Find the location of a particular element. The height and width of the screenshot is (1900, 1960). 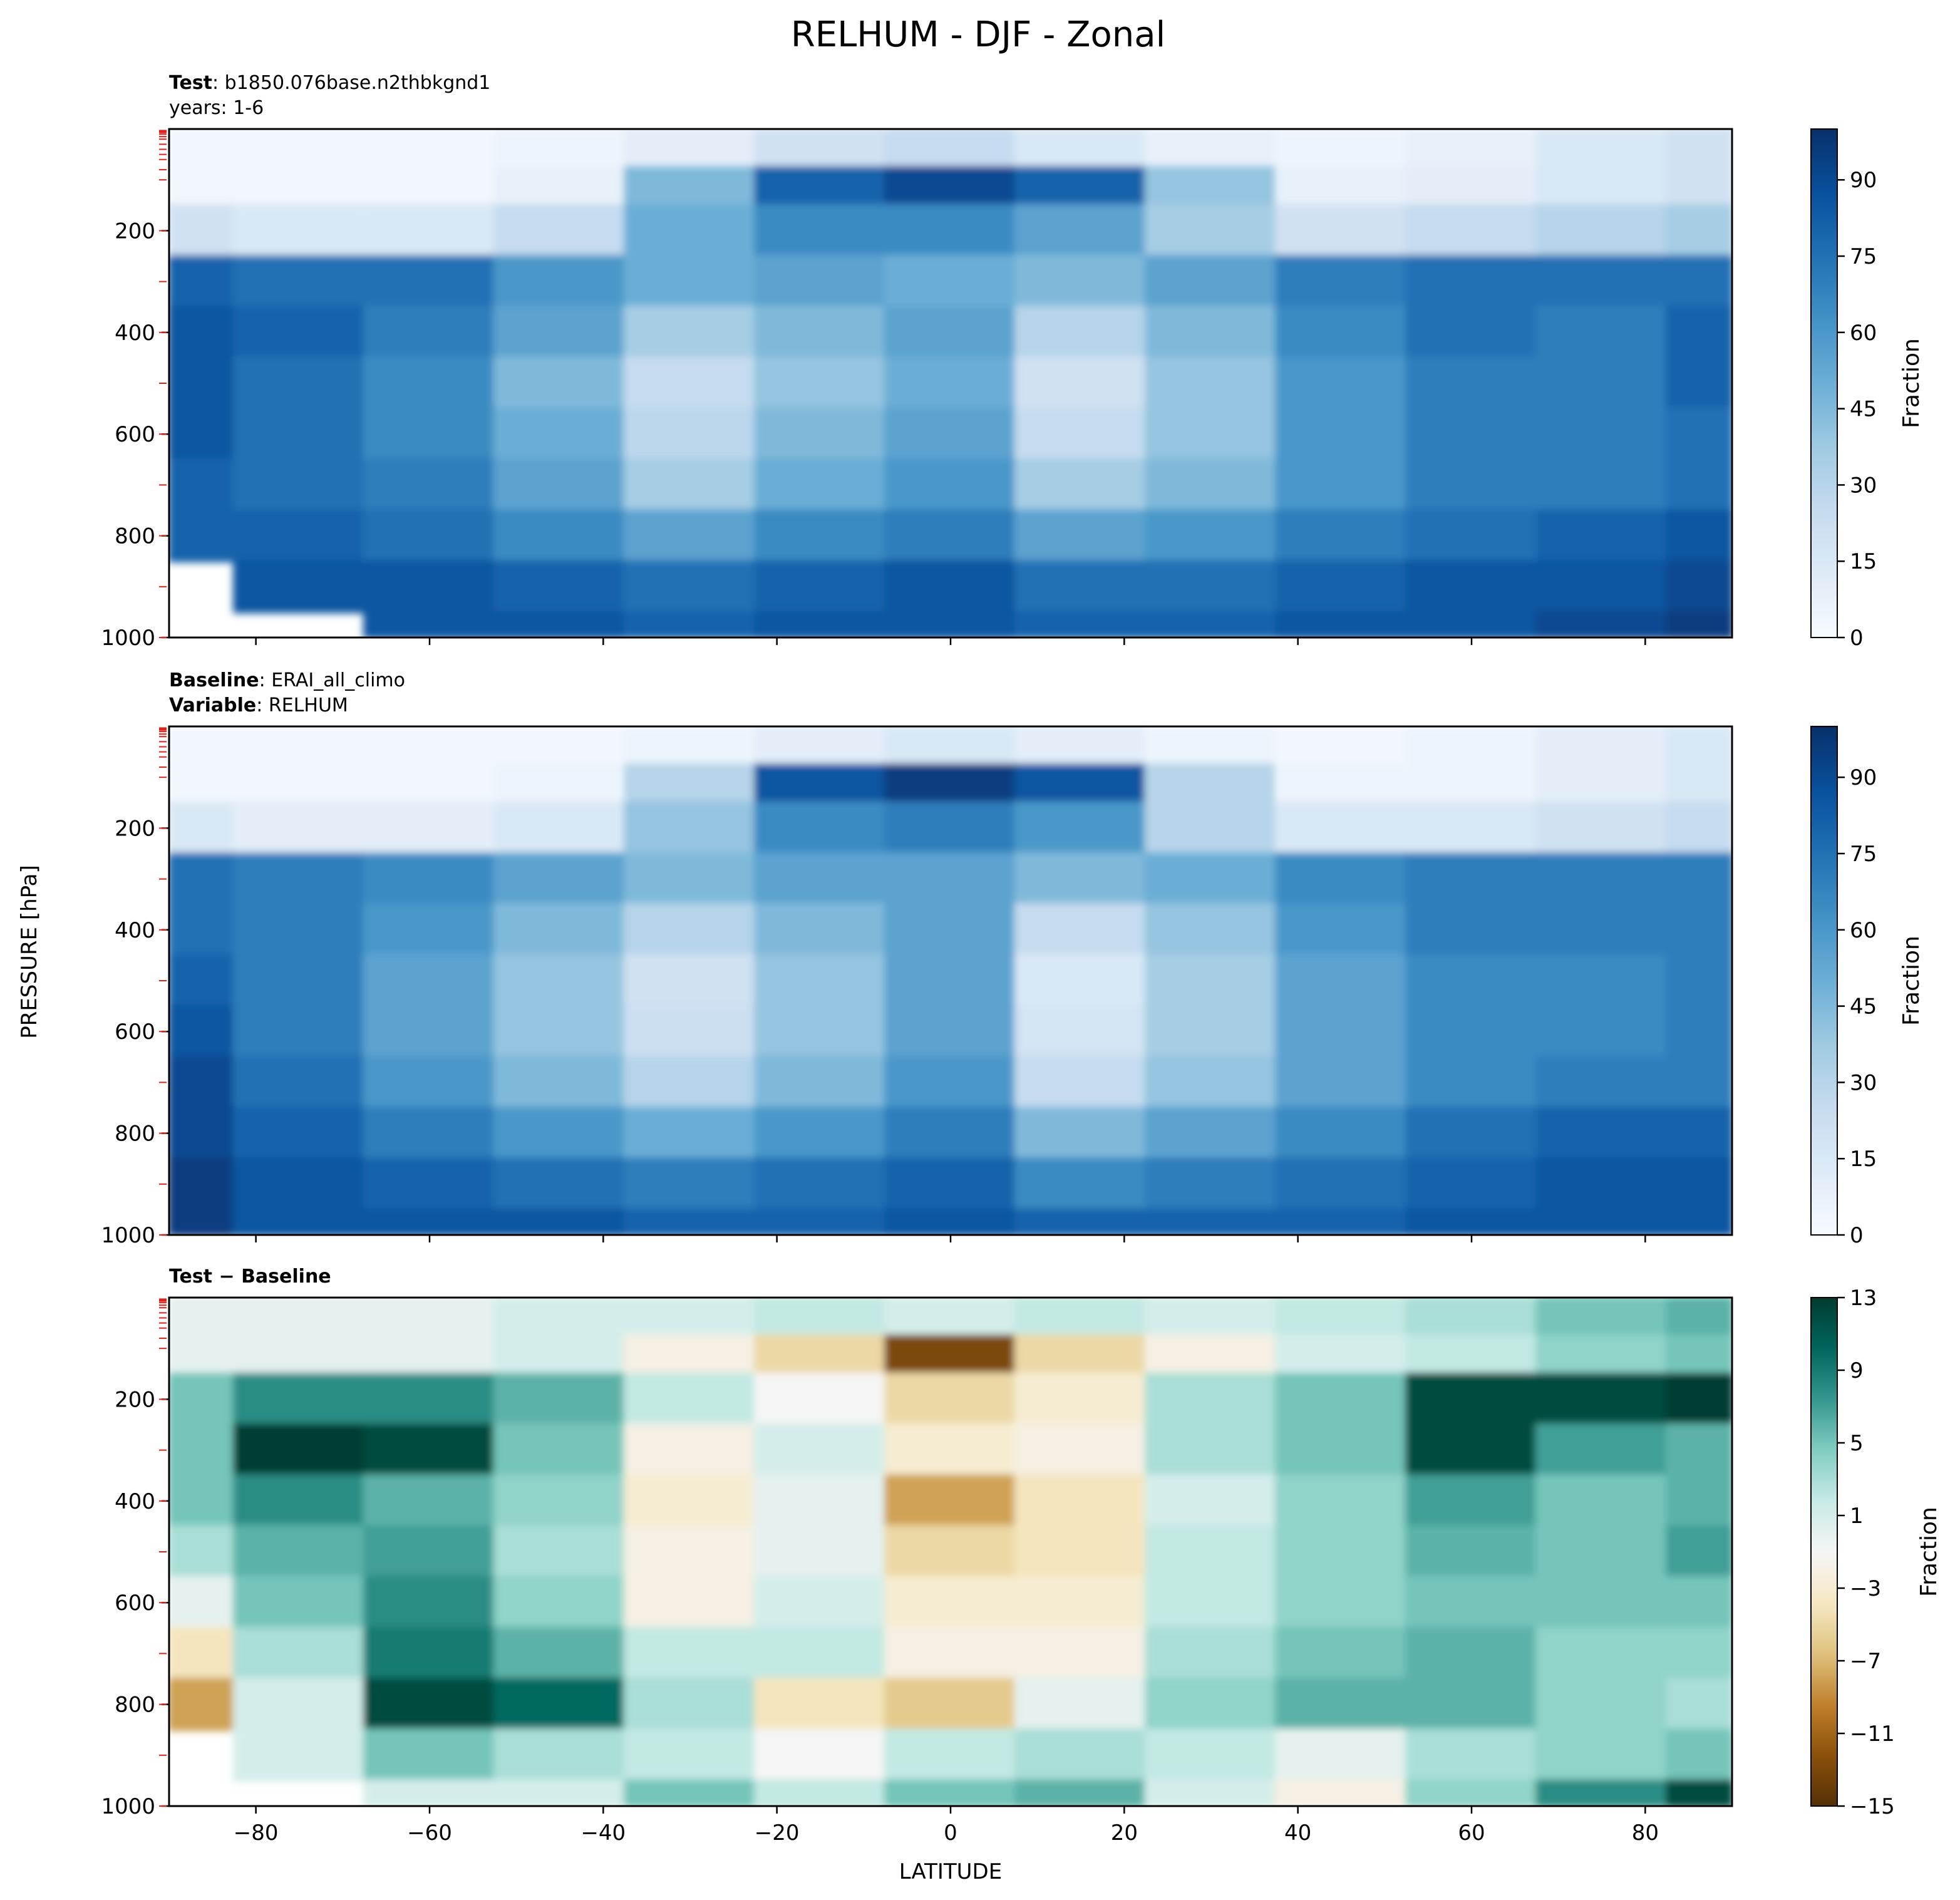

colorbar-tick-label: 60 is located at coordinates (1863, 930).